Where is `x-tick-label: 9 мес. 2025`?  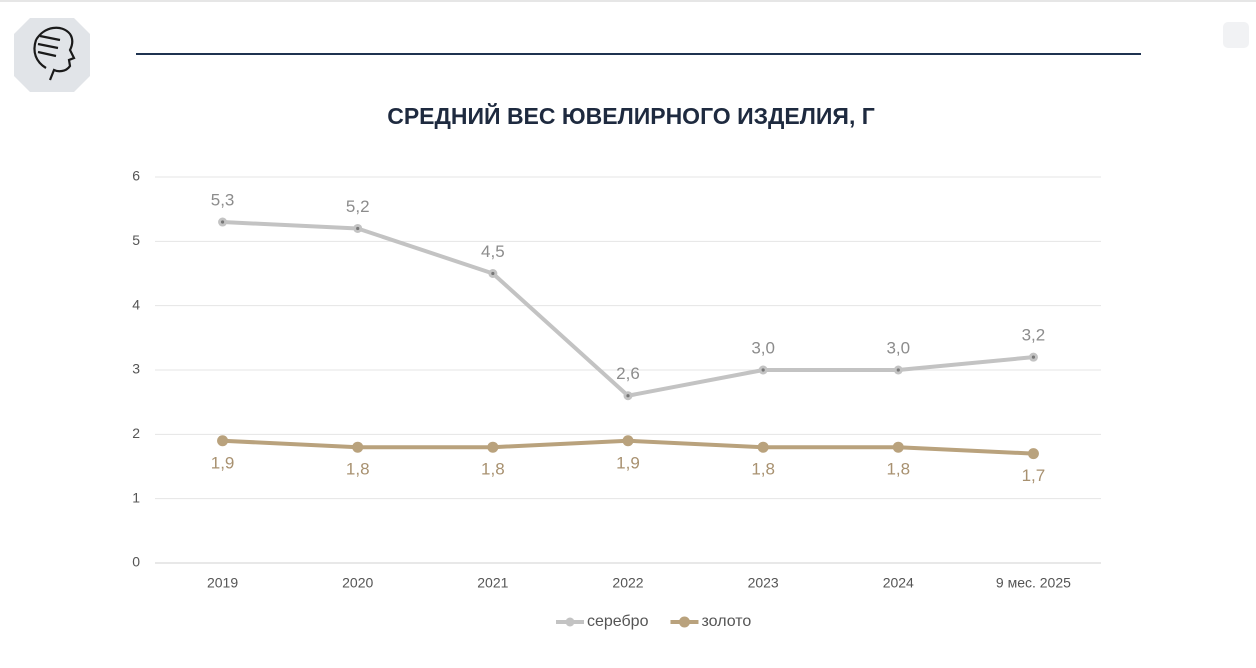
x-tick-label: 9 мес. 2025 is located at coordinates (1033, 583).